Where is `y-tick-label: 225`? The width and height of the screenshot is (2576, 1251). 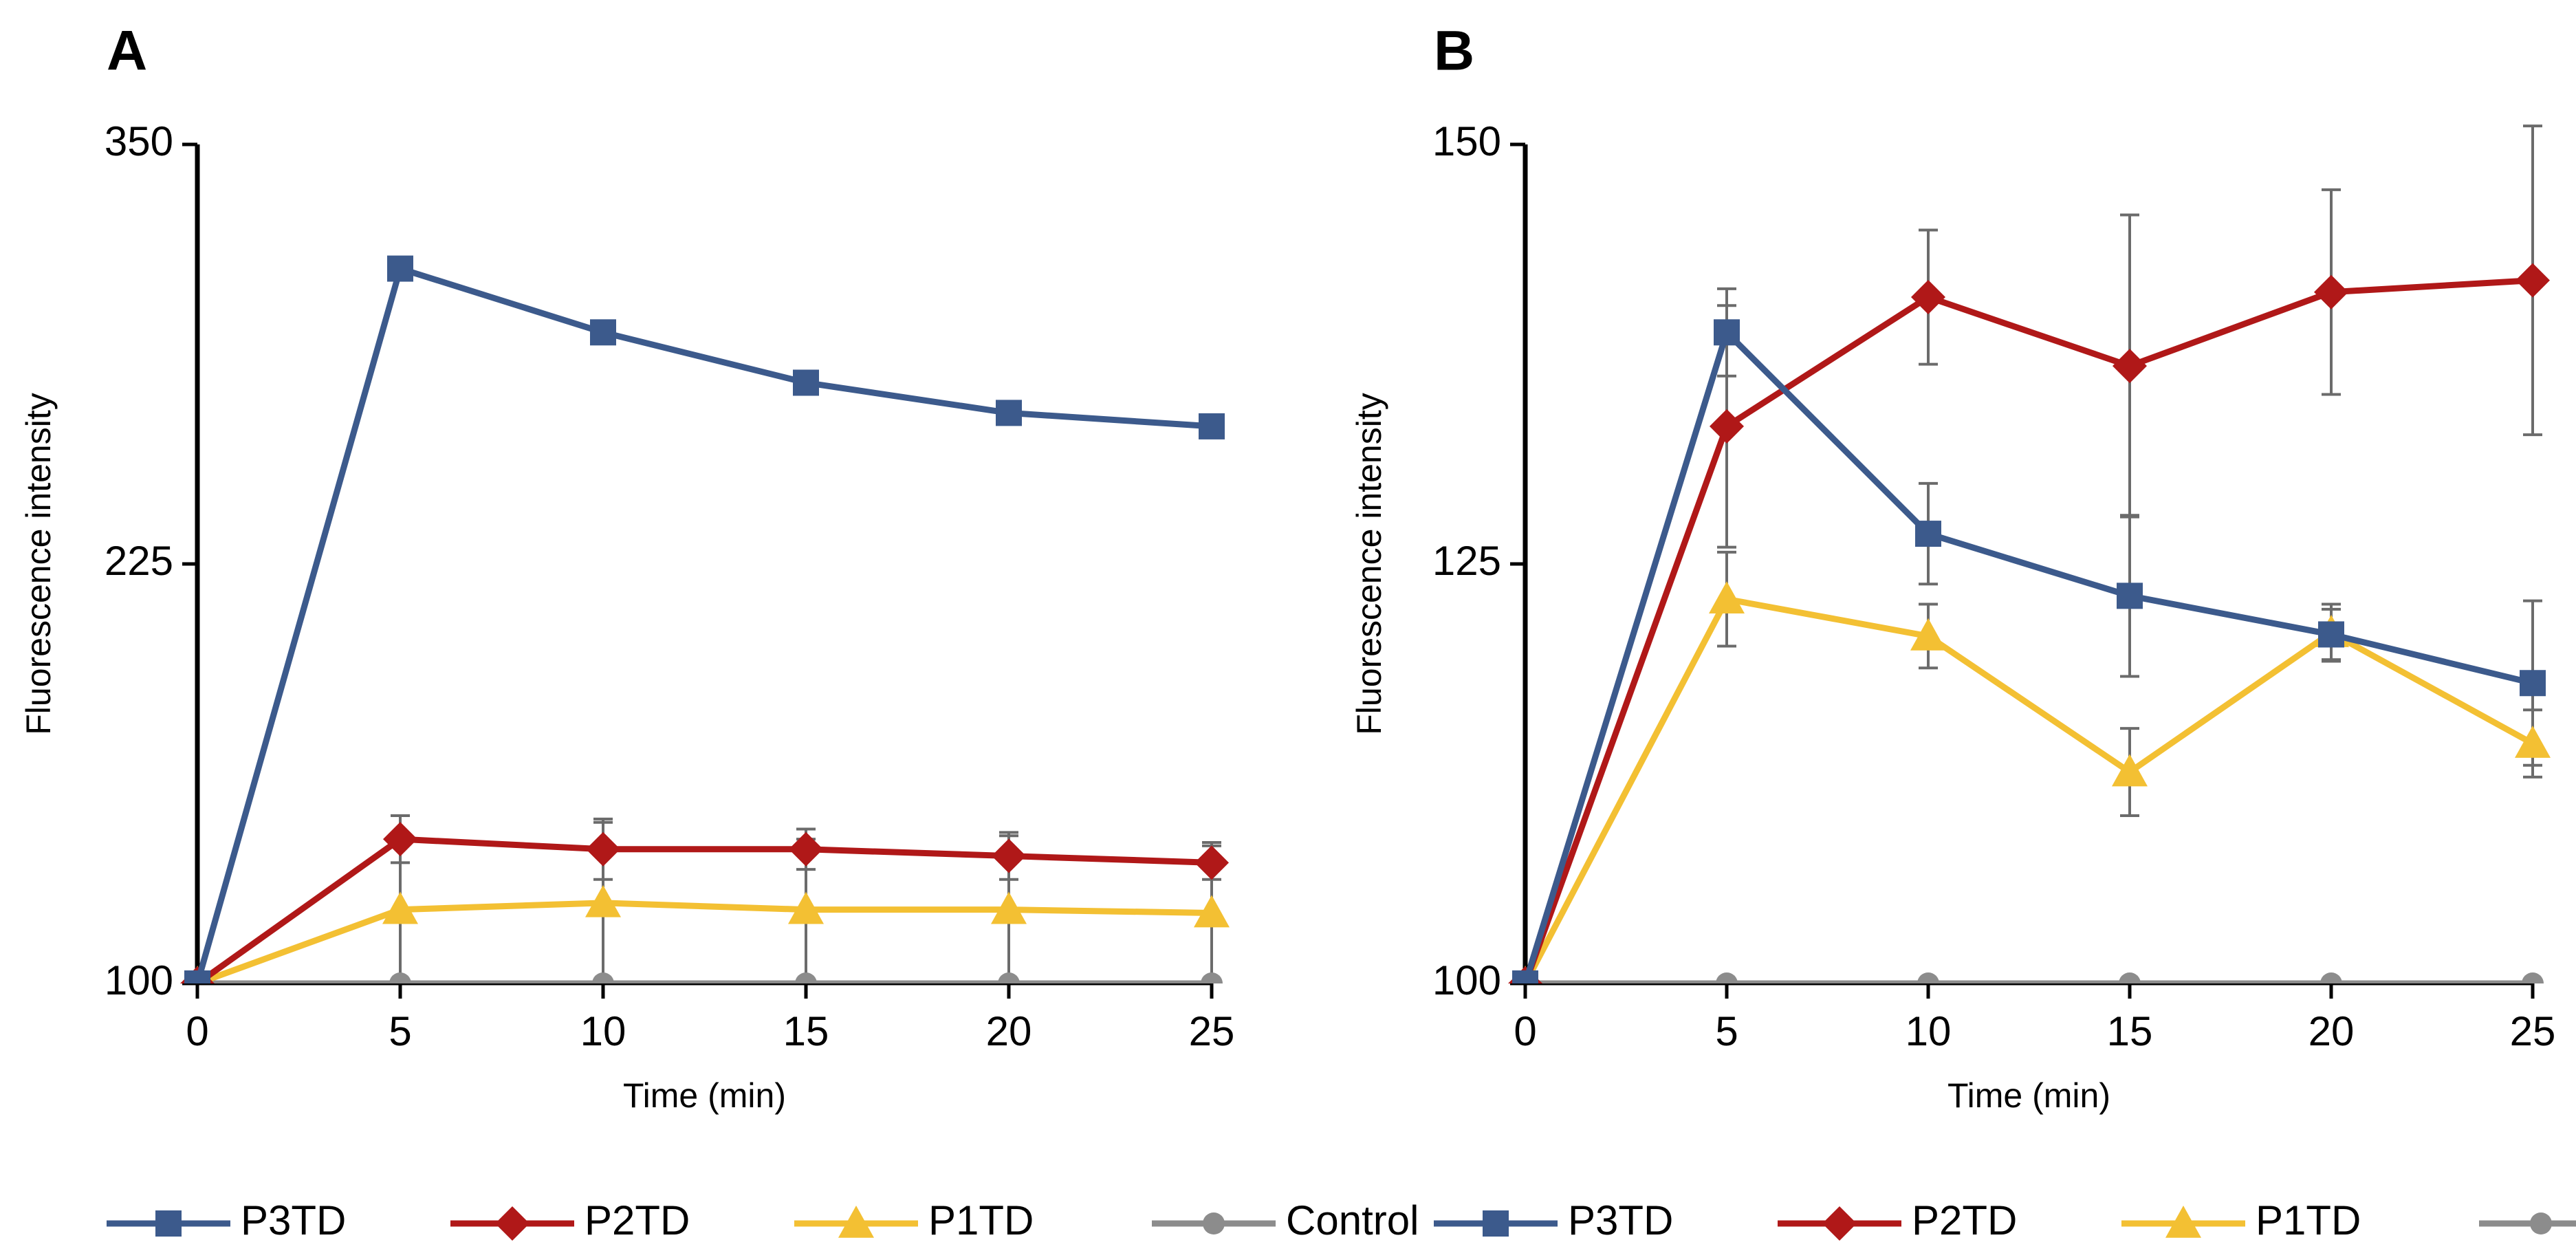
y-tick-label: 225 is located at coordinates (139, 561).